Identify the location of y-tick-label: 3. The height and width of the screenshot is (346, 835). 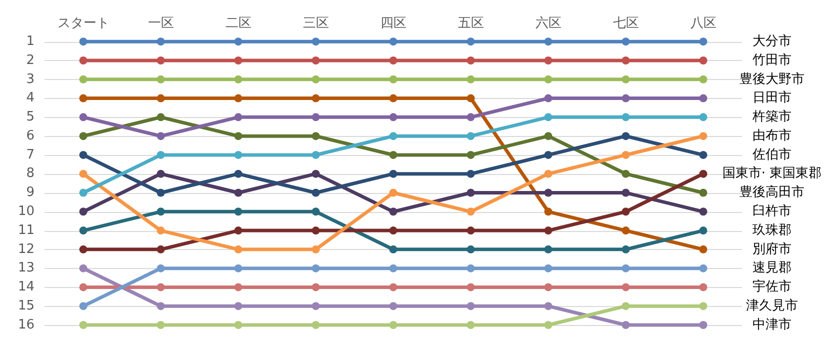
(30, 79).